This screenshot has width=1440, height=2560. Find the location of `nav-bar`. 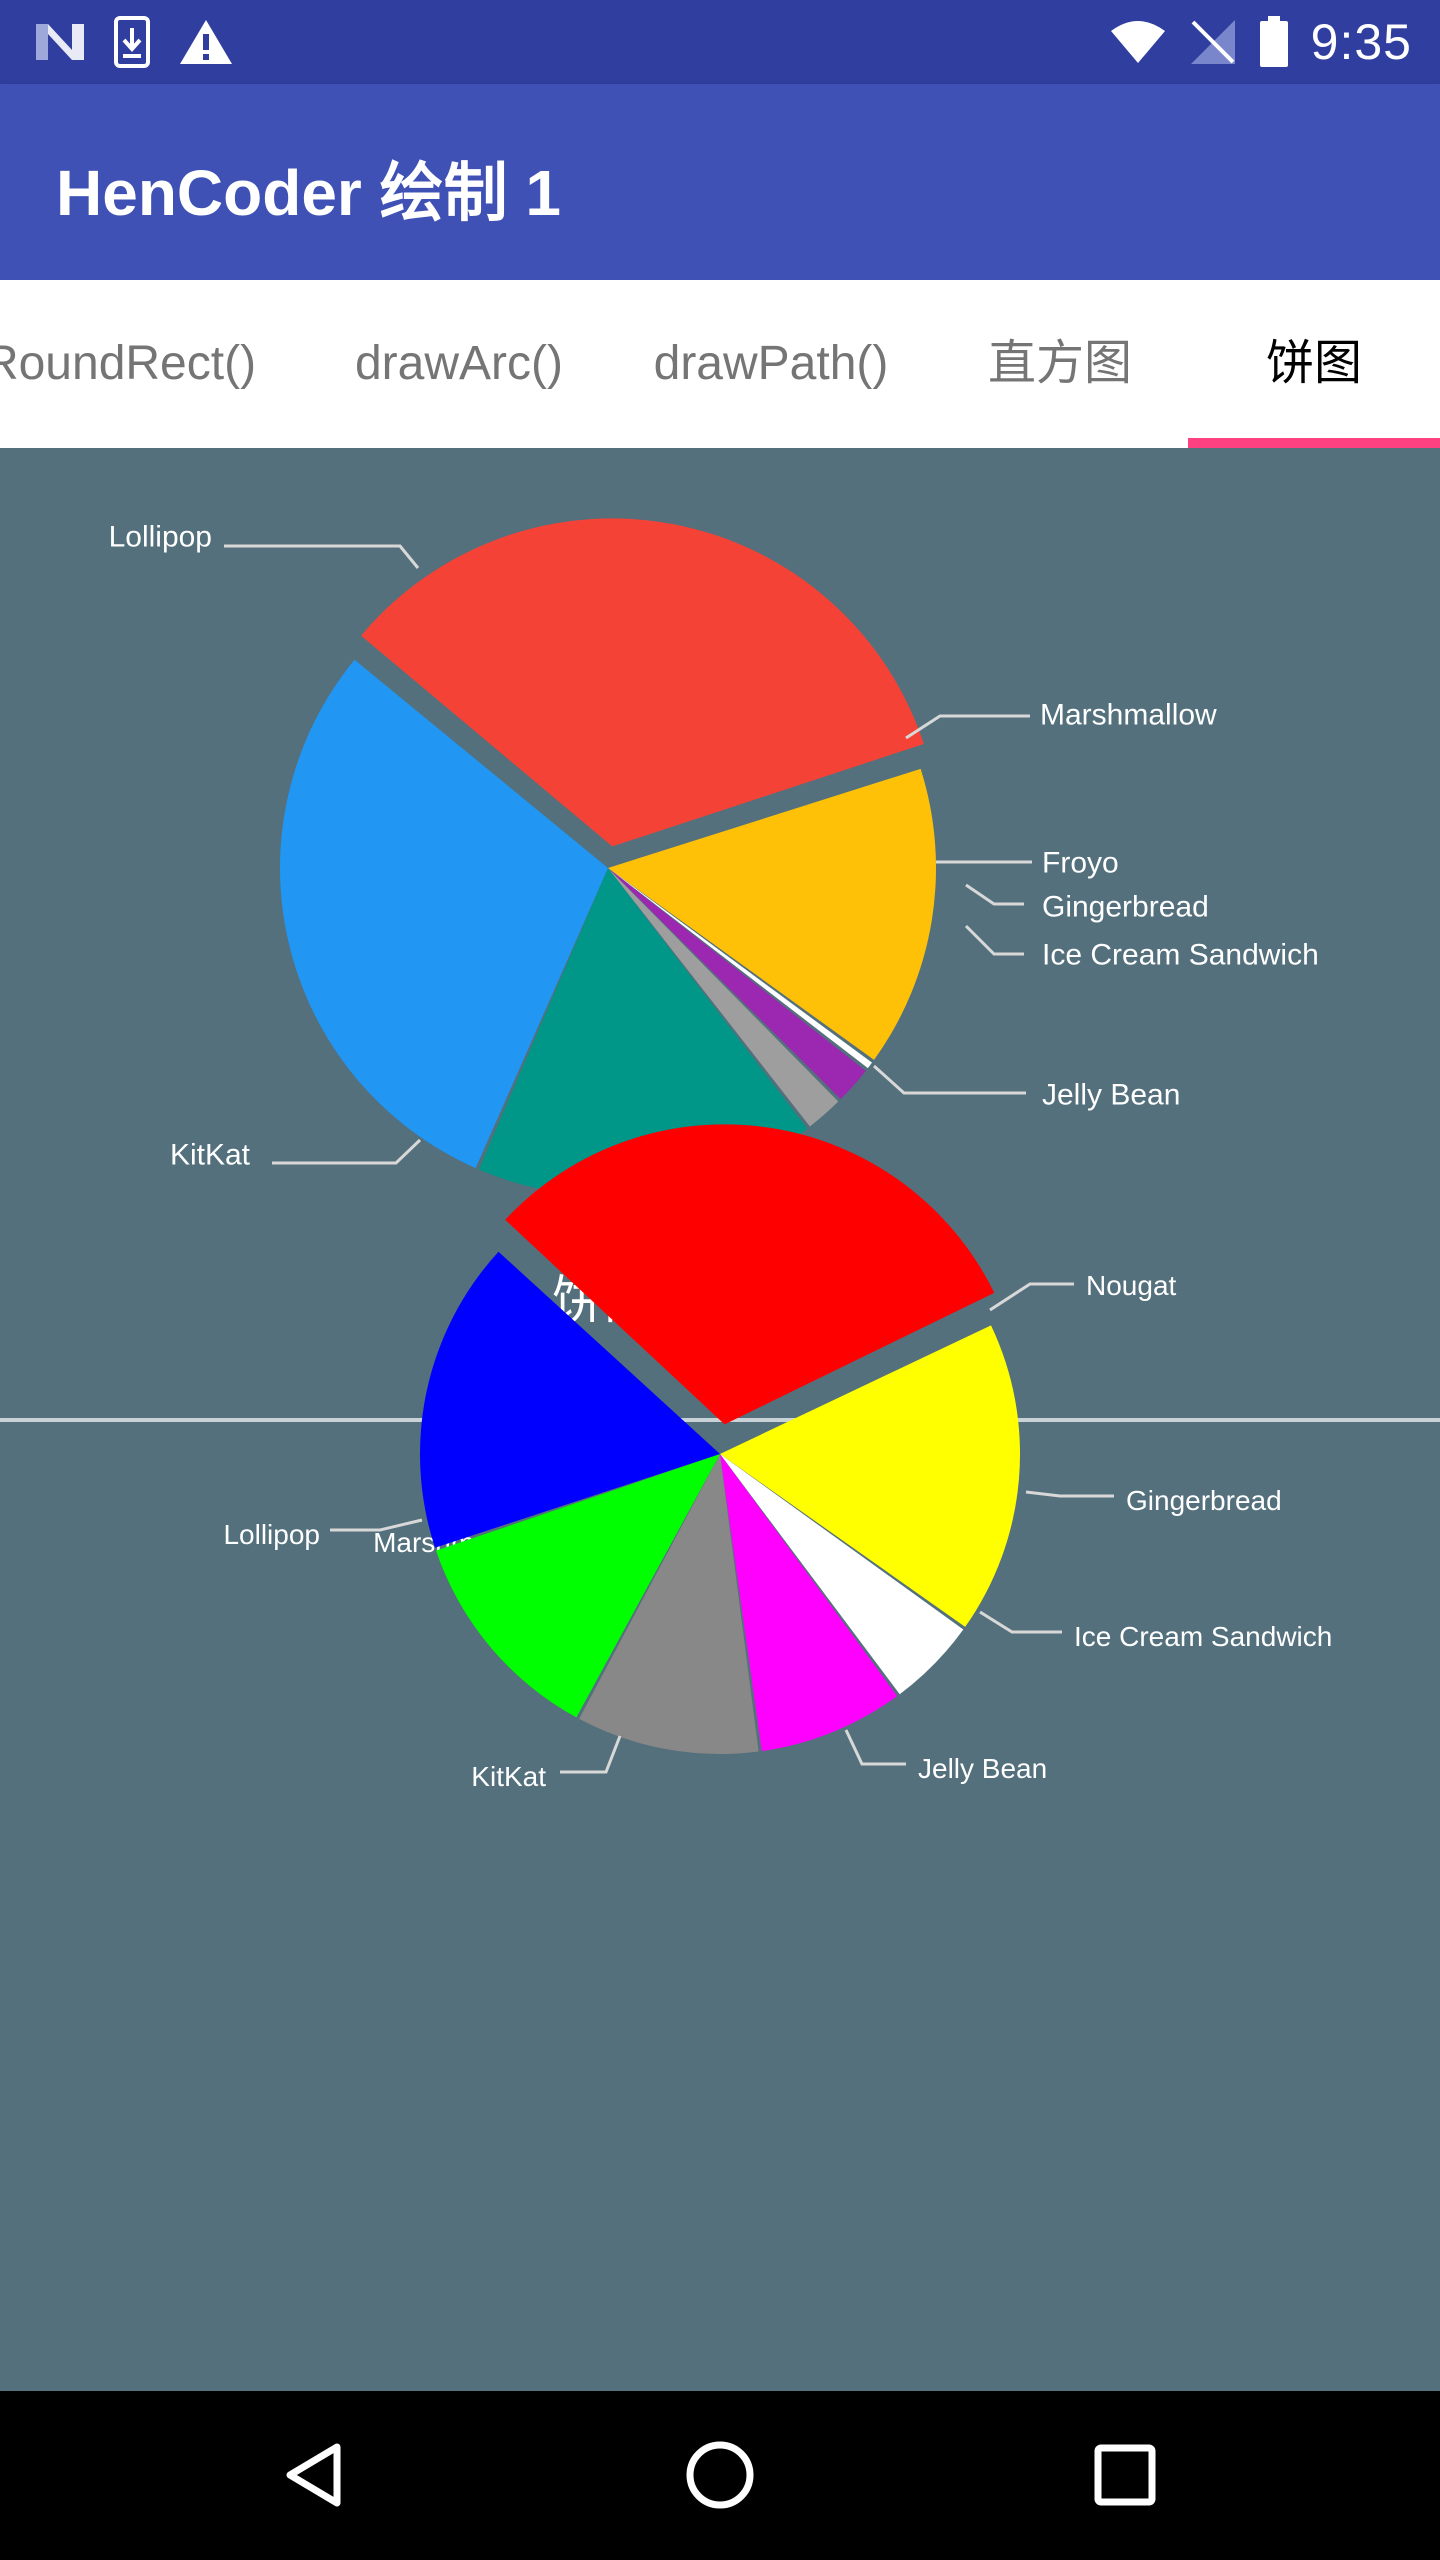

nav-bar is located at coordinates (720, 2475).